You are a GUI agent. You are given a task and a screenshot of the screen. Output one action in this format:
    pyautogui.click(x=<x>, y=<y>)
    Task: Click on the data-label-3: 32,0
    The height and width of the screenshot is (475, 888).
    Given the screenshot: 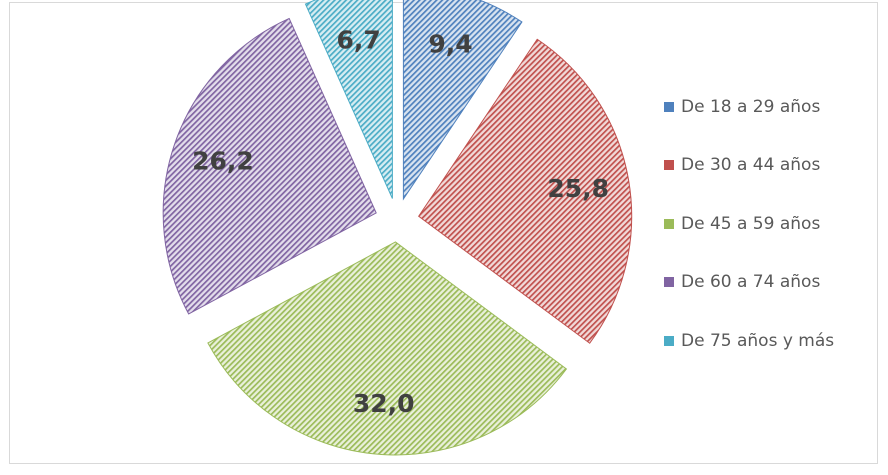 What is the action you would take?
    pyautogui.click(x=384, y=403)
    